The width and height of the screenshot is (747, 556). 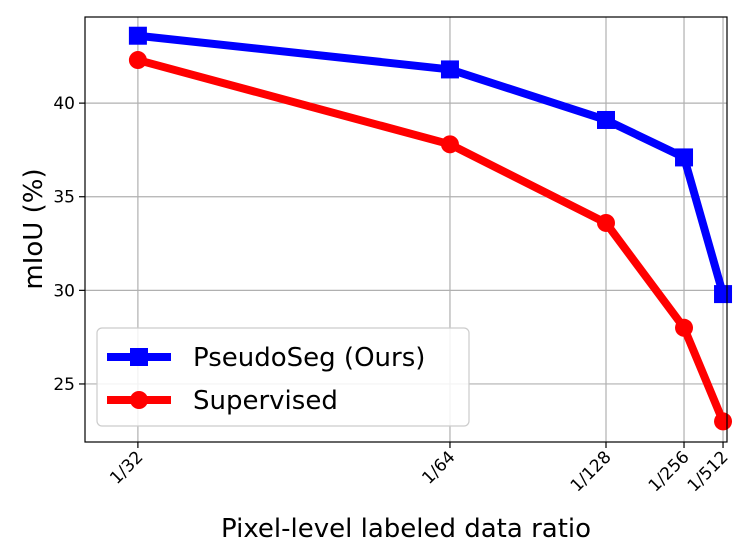 What do you see at coordinates (64, 385) in the screenshot?
I see `y-tick-label: 25` at bounding box center [64, 385].